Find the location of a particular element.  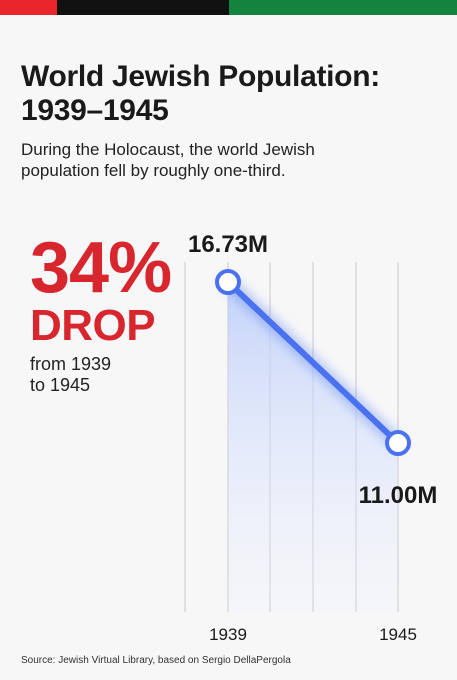

x-tick-label-1939: 1939 is located at coordinates (228, 634).